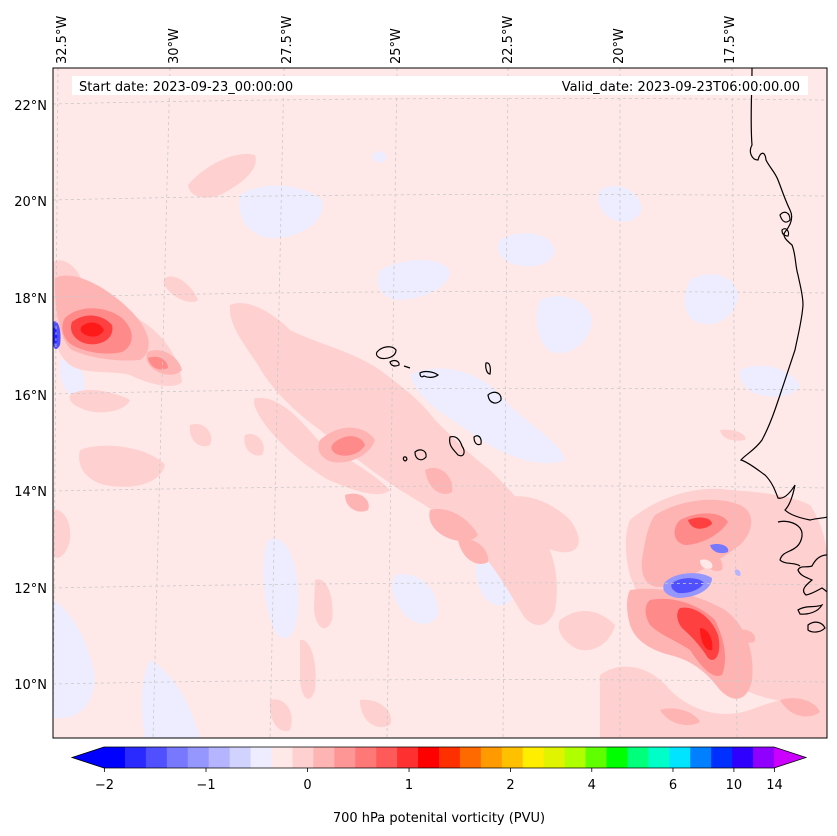  I want to click on colorbar-under-arrow, so click(88, 757).